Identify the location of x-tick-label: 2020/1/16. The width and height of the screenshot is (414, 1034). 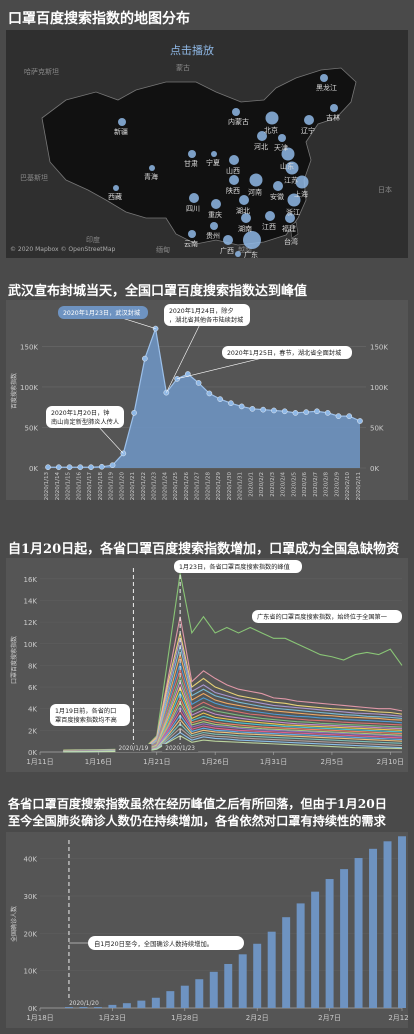
(79, 486).